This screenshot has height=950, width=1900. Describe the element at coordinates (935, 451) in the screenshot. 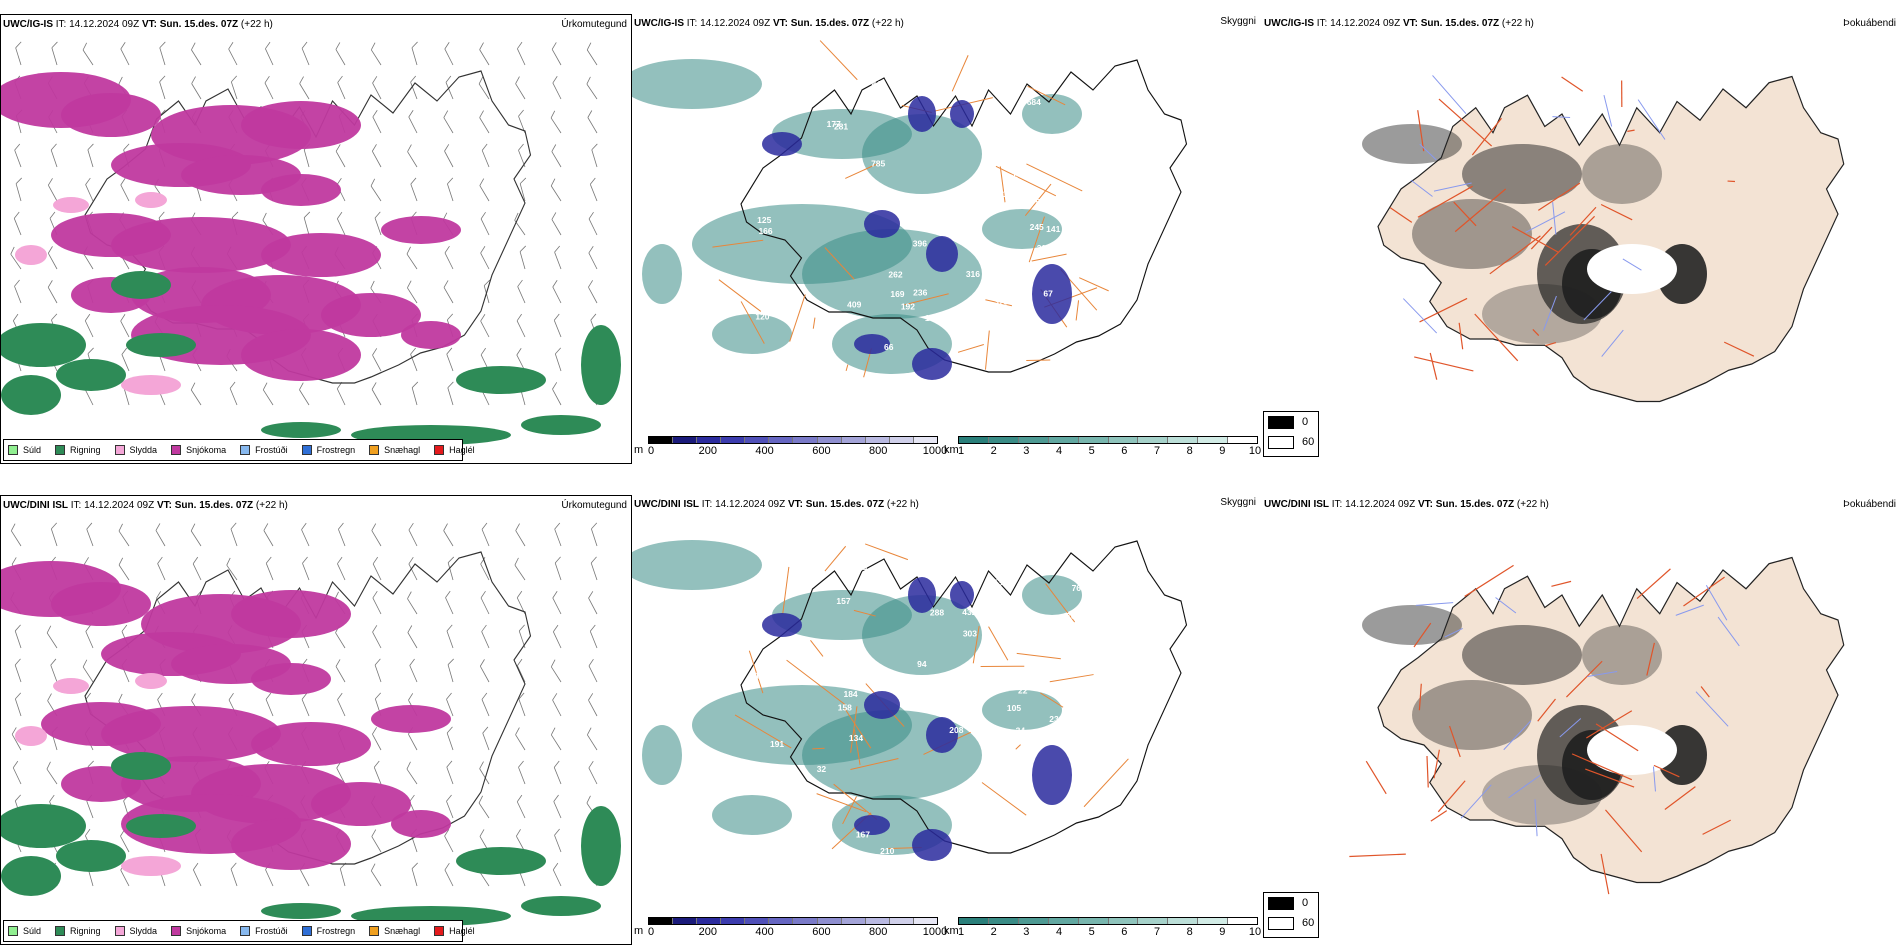

I see `colorbar-tick: 1000` at that location.